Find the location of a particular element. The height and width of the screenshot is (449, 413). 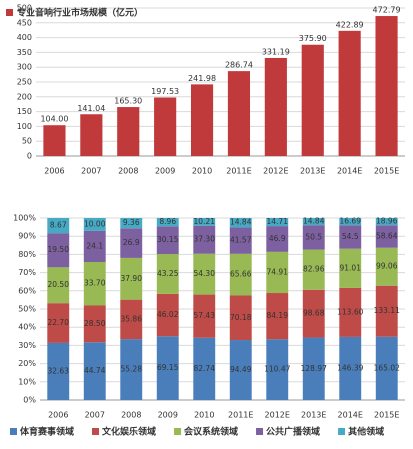

value-label: 44.74 is located at coordinates (95, 370).